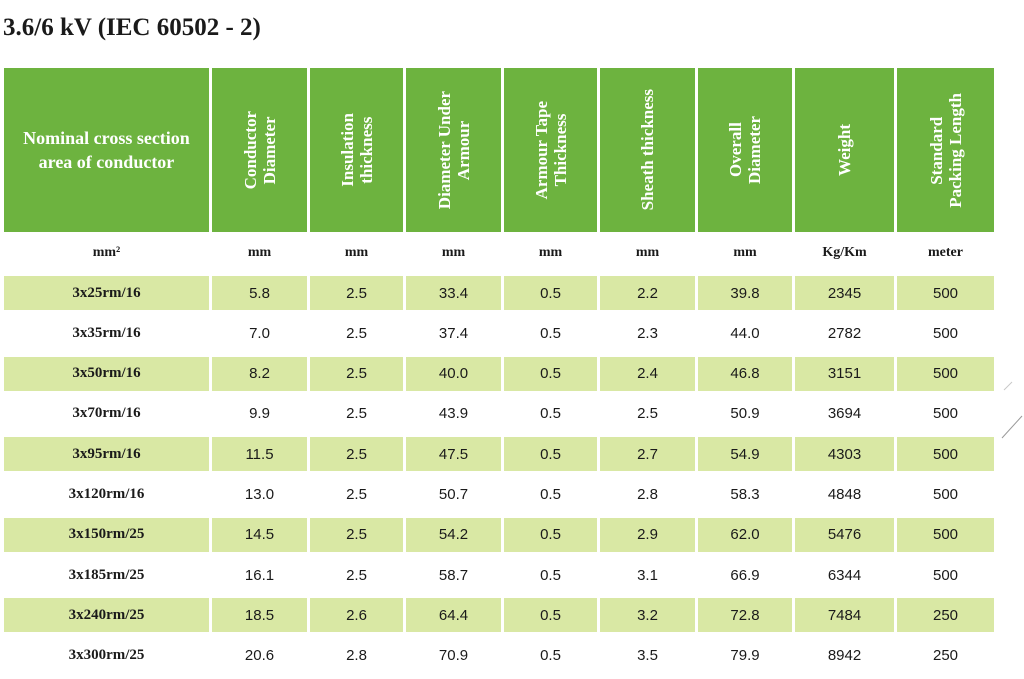 The image size is (1024, 679). I want to click on table-cell: 18.5, so click(259, 615).